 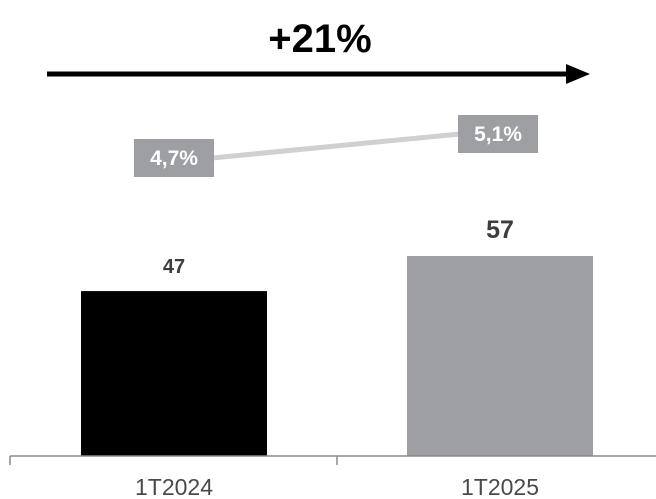 I want to click on ratio-label: 4,7%, so click(x=174, y=158).